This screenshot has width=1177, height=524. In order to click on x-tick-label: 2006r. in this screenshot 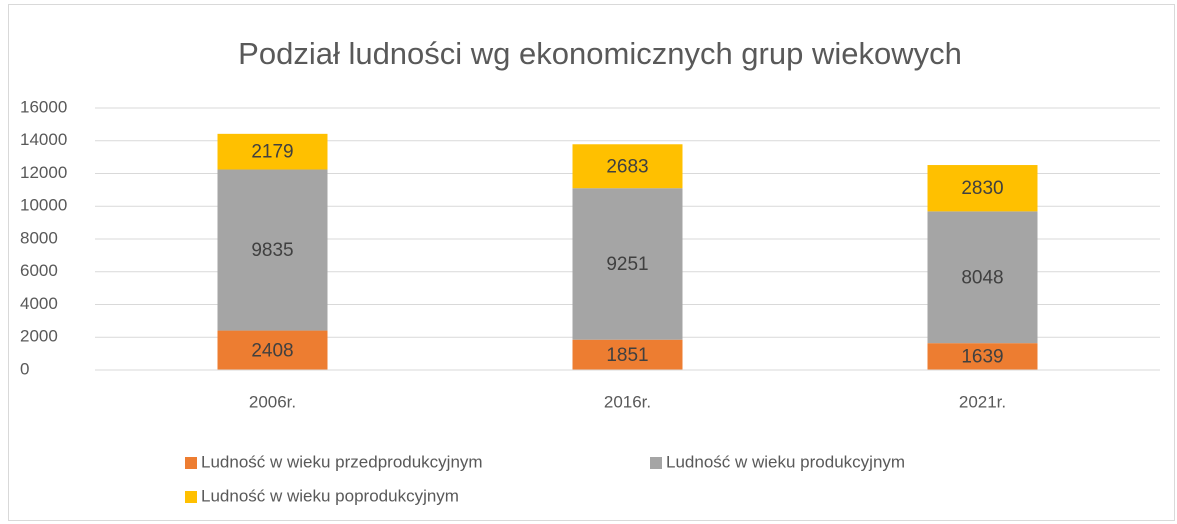, I will do `click(272, 401)`.